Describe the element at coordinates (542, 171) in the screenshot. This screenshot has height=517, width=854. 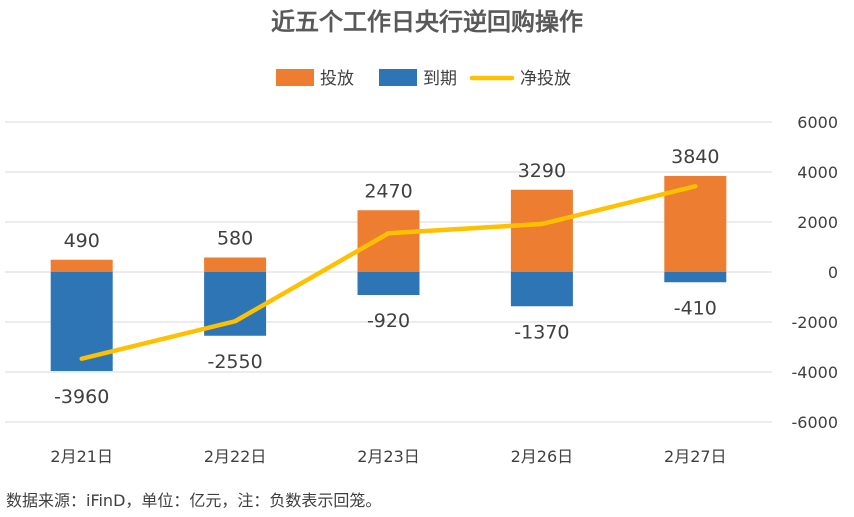
I see `data-label: 3290` at that location.